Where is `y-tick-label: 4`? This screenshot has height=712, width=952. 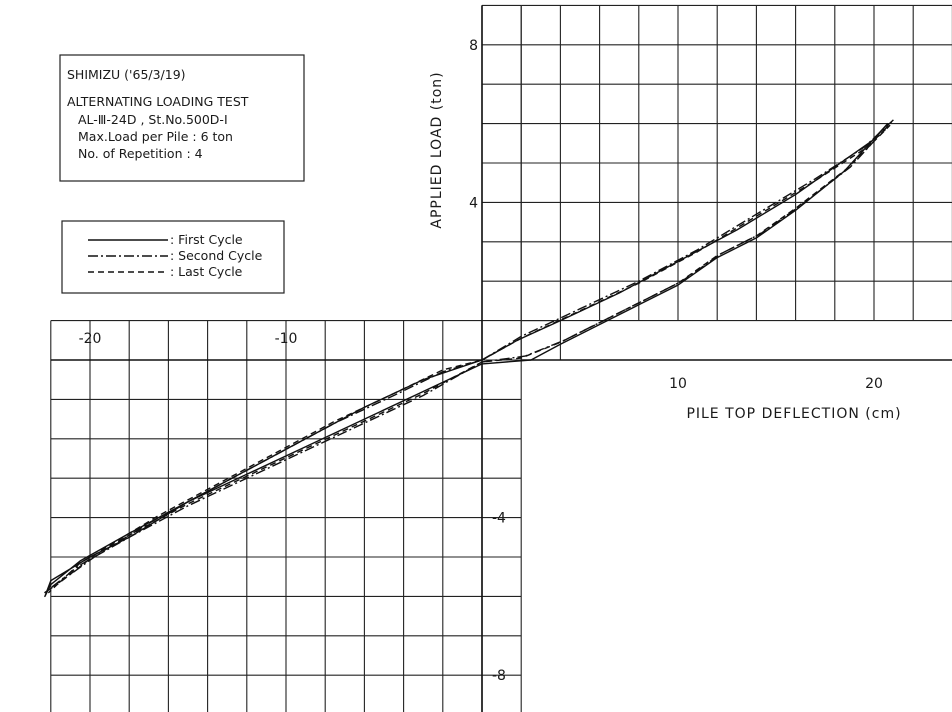
y-tick-label: 4 is located at coordinates (473, 203).